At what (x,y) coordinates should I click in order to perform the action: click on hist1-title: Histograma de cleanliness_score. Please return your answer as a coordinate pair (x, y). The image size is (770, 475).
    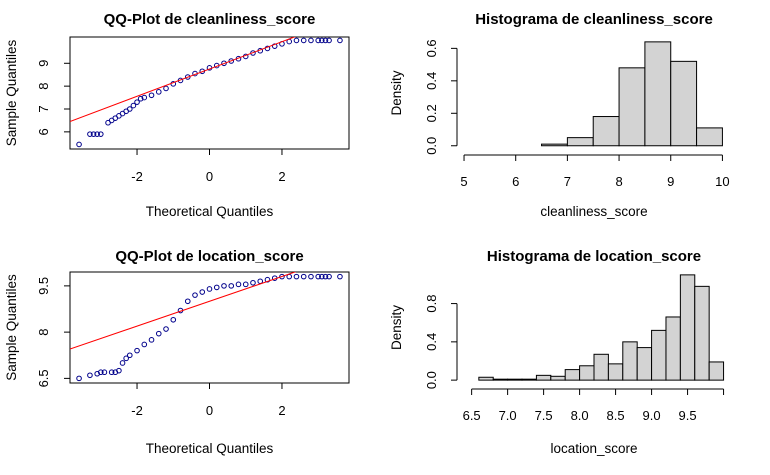
    Looking at the image, I should click on (594, 19).